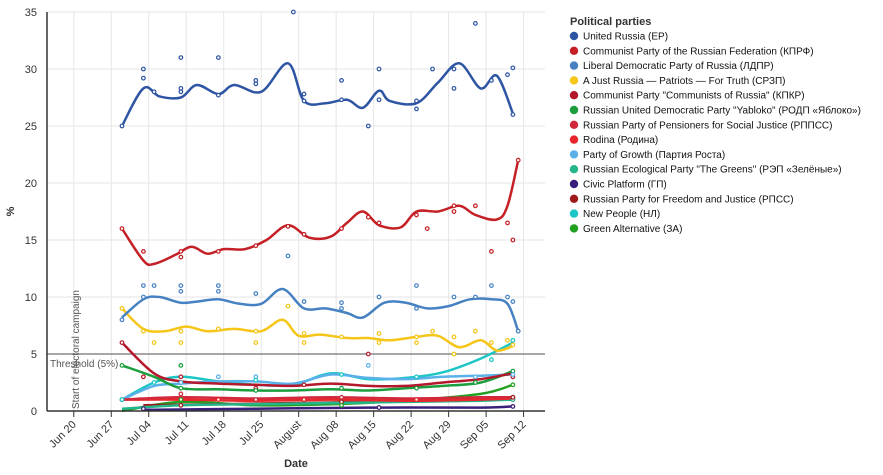 The height and width of the screenshot is (475, 883). I want to click on legend-entry: Green Alternative (ЗА), so click(632, 229).